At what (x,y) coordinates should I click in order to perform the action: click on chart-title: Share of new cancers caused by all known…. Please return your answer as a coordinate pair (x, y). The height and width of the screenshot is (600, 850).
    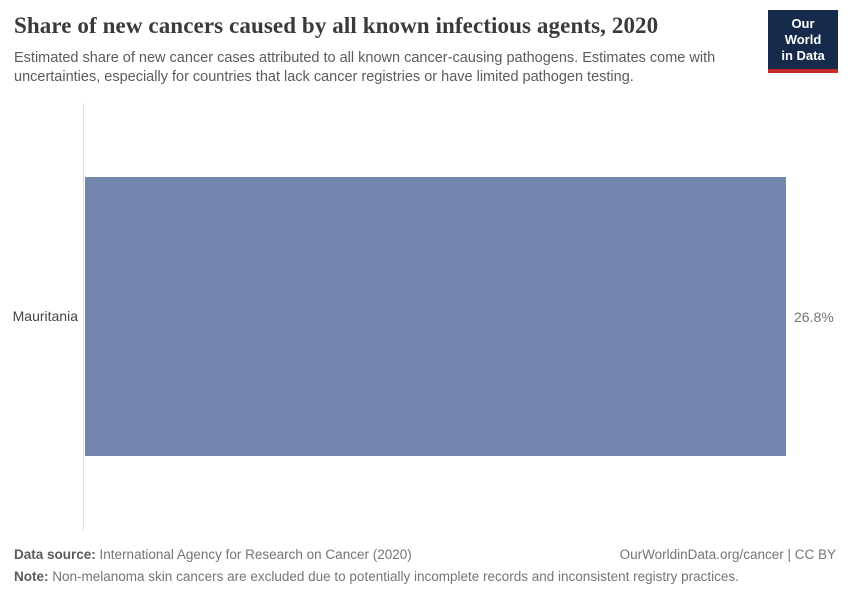
    Looking at the image, I should click on (336, 25).